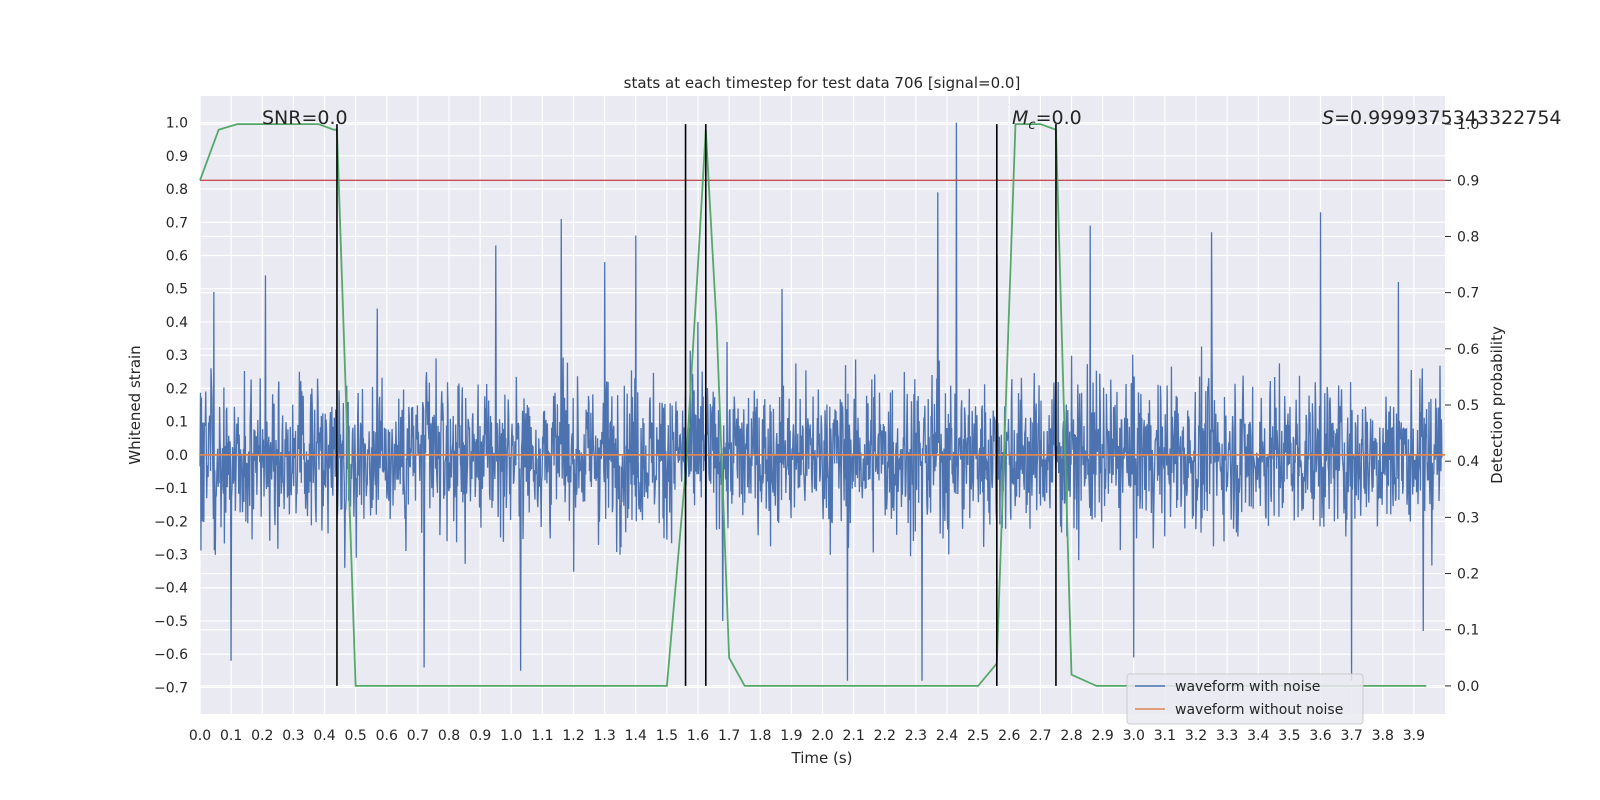 The width and height of the screenshot is (1600, 800). Describe the element at coordinates (293, 736) in the screenshot. I see `x-tick-label: 0.3` at that location.